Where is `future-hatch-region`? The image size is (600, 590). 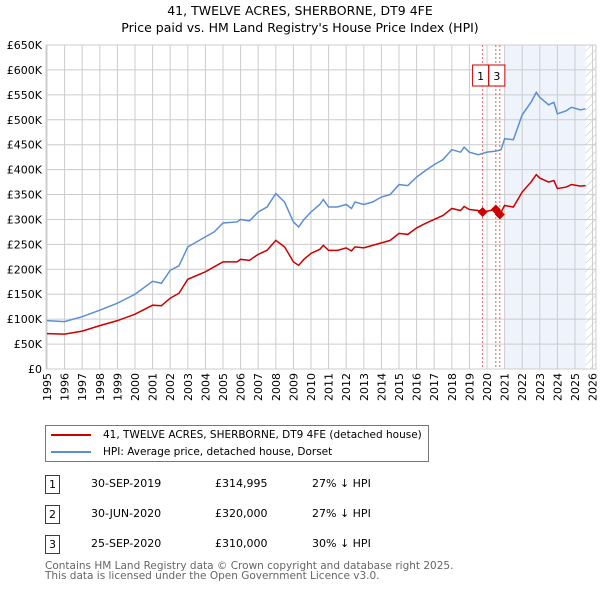
future-hatch-region is located at coordinates (590, 207).